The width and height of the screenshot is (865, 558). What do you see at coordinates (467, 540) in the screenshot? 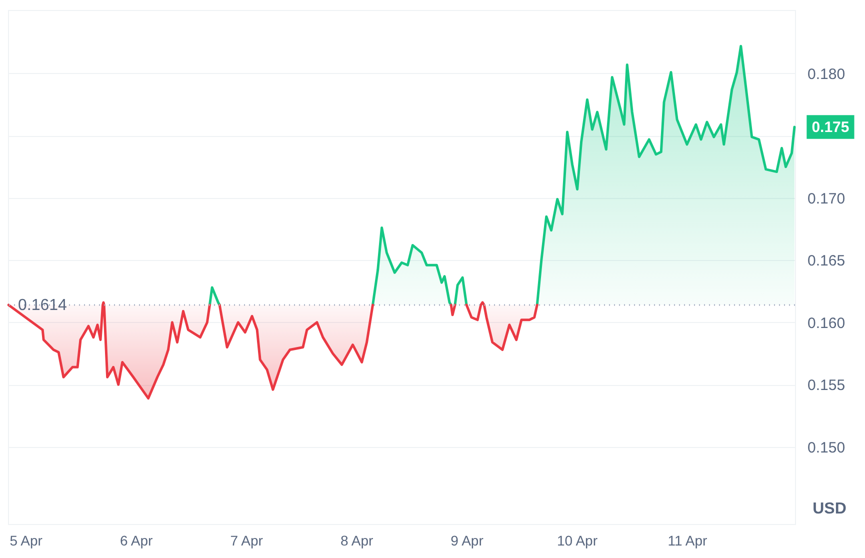
I see `x-tick-label: 9 Apr` at bounding box center [467, 540].